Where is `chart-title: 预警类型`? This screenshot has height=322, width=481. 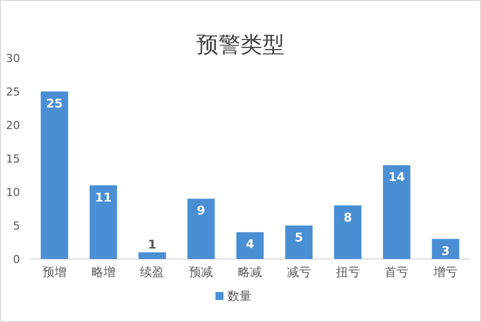
chart-title: 预警类型 is located at coordinates (240, 45).